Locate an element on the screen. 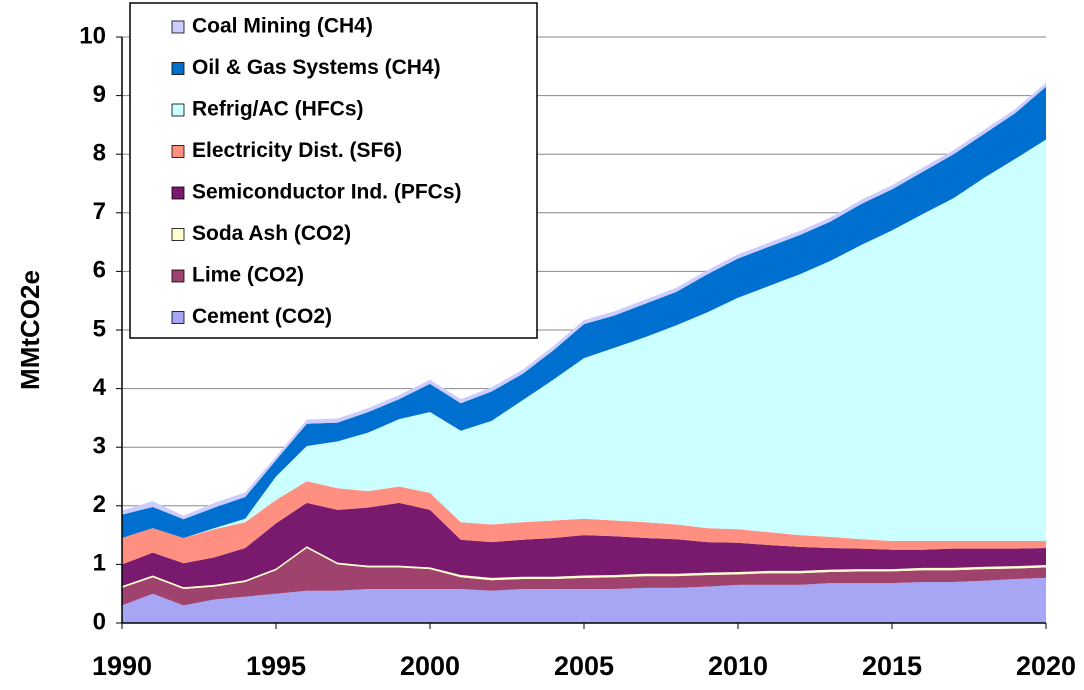 The height and width of the screenshot is (690, 1084). legend-label: Electricity Dist. (SF6) is located at coordinates (297, 150).